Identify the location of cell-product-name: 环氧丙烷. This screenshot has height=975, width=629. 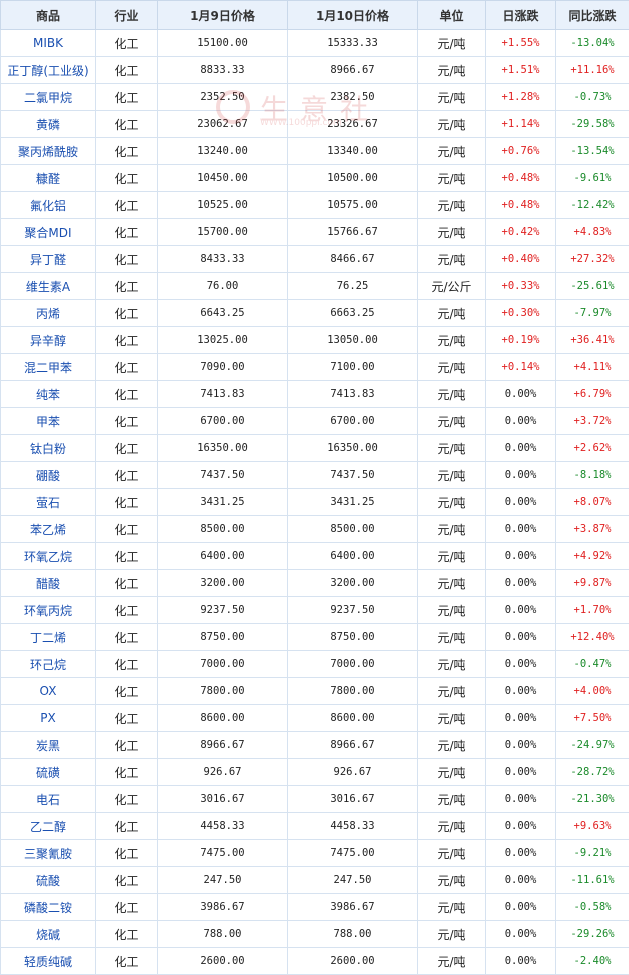
(48, 610).